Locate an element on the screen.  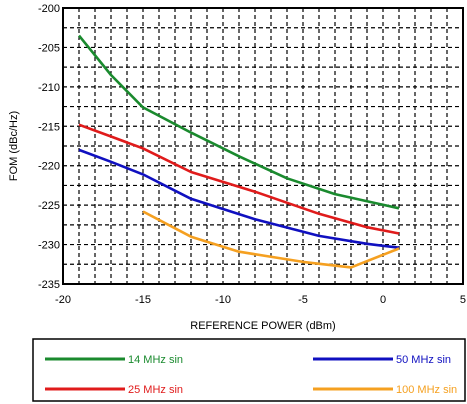
y-tick-label: -220 is located at coordinates (49, 167).